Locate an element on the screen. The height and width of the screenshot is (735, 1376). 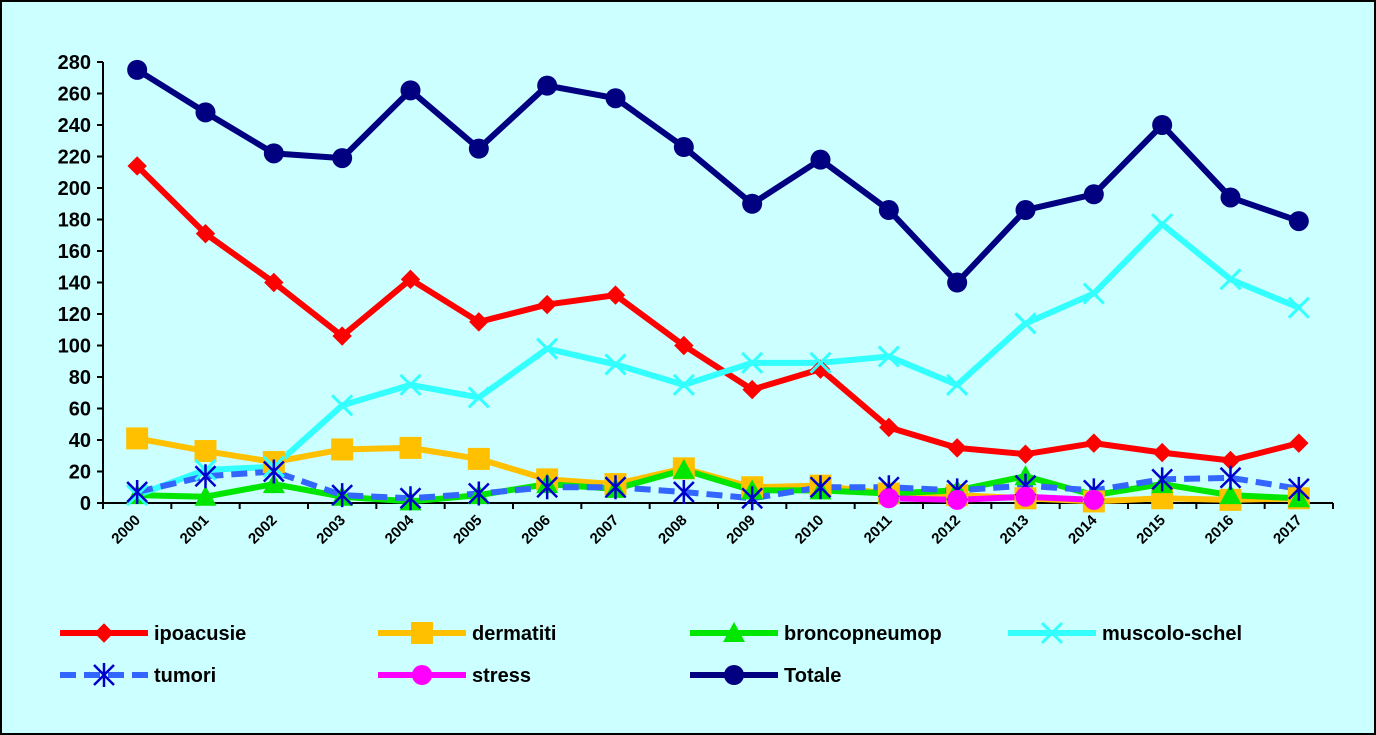
y-tick-label: 260 is located at coordinates (74, 95).